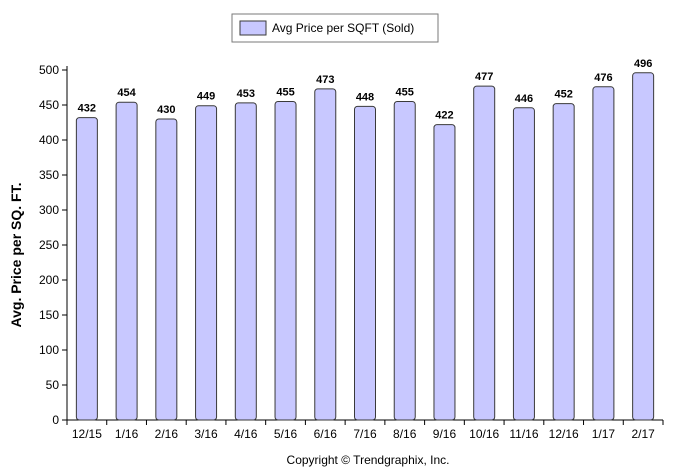 The height and width of the screenshot is (472, 688). Describe the element at coordinates (253, 28) in the screenshot. I see `legend-swatch` at that location.